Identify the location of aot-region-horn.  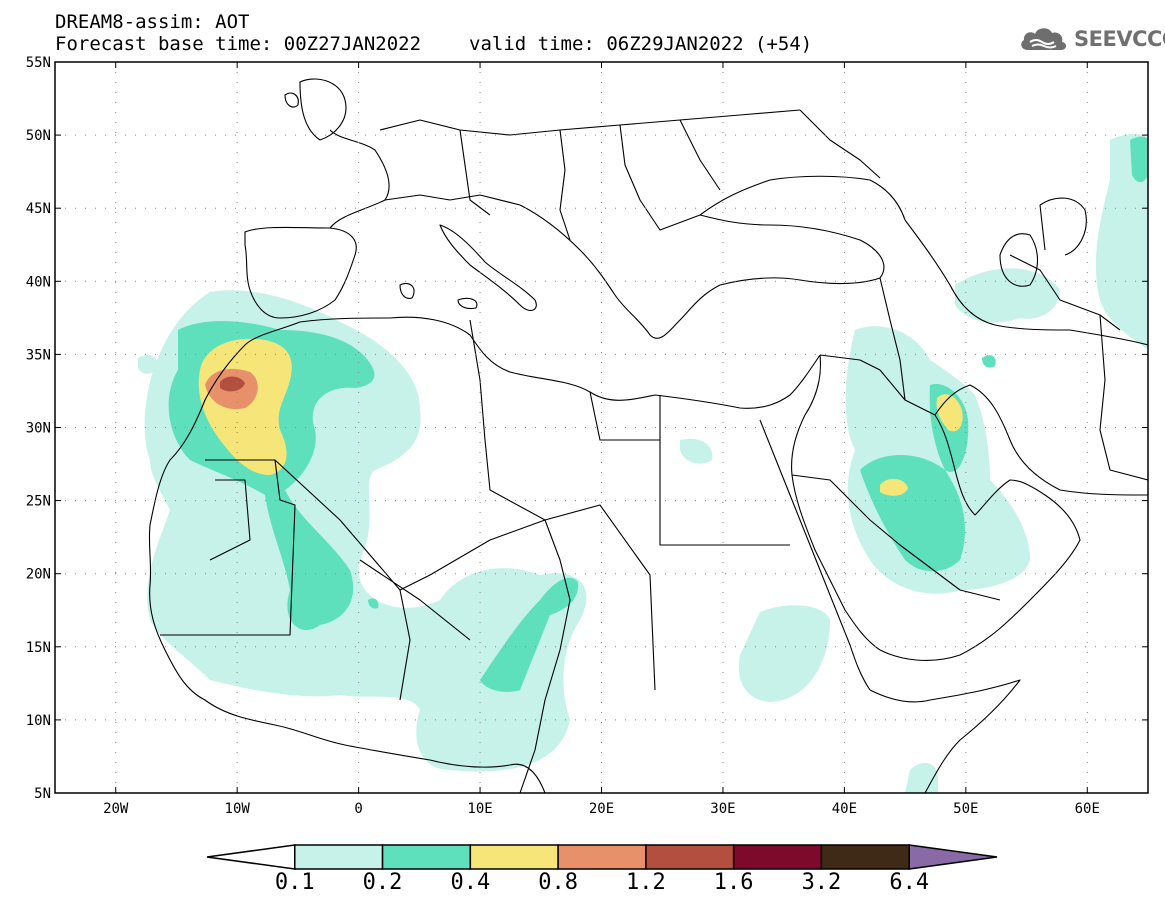
(784, 653).